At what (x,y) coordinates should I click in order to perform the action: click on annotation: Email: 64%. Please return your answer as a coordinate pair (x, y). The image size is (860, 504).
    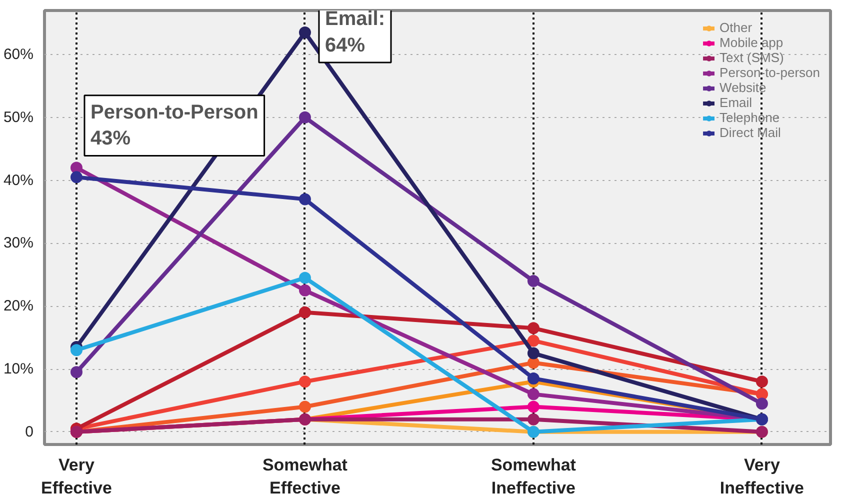
    Looking at the image, I should click on (355, 32).